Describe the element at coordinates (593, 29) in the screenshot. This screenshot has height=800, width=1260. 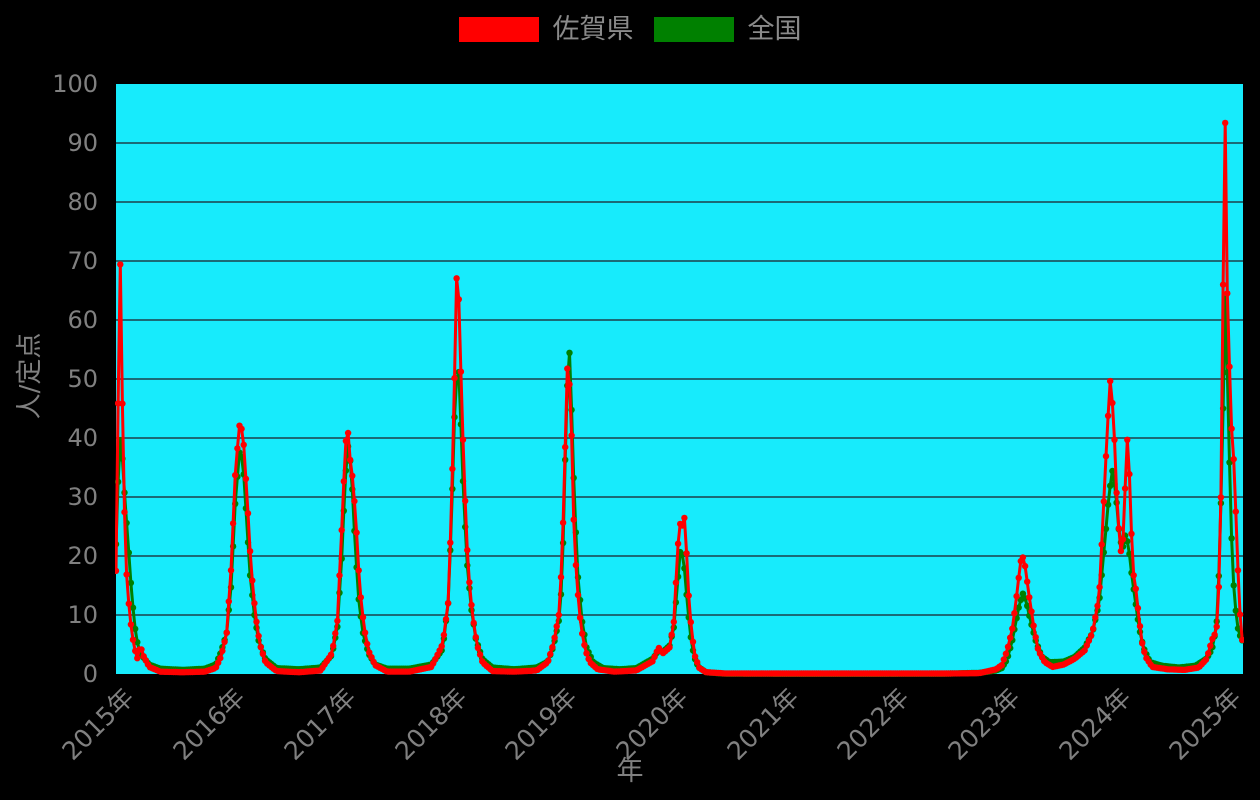
I see `legend-label: 佐賀県` at that location.